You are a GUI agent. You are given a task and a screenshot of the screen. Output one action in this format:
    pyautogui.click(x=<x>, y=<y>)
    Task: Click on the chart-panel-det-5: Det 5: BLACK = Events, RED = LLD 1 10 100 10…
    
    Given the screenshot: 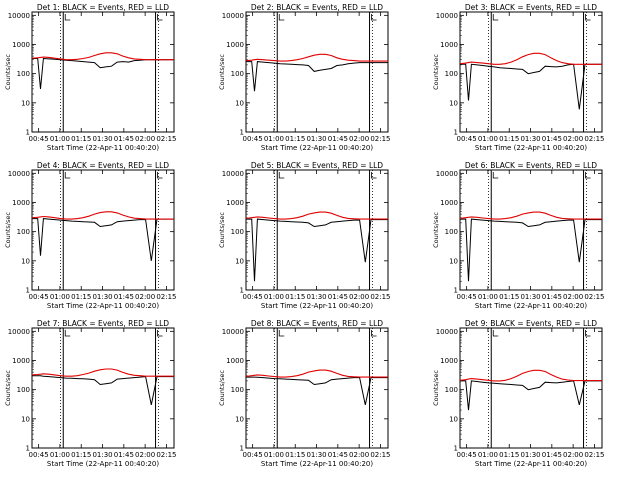 What is the action you would take?
    pyautogui.click(x=304, y=235)
    